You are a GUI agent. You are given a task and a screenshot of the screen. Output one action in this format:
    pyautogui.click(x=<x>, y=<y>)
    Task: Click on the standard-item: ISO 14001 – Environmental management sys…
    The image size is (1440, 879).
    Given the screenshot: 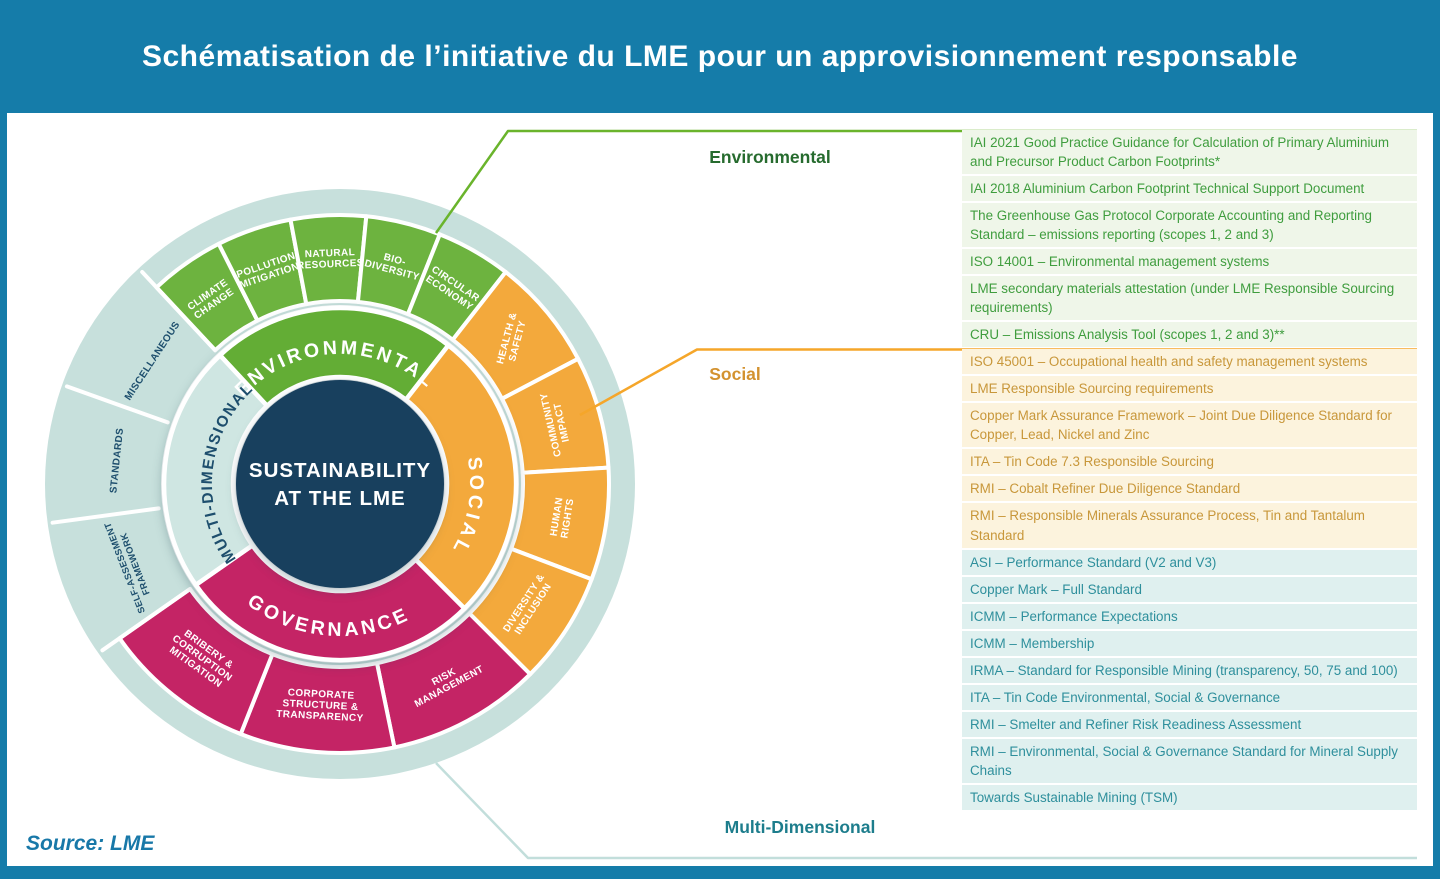 What is the action you would take?
    pyautogui.click(x=1189, y=262)
    